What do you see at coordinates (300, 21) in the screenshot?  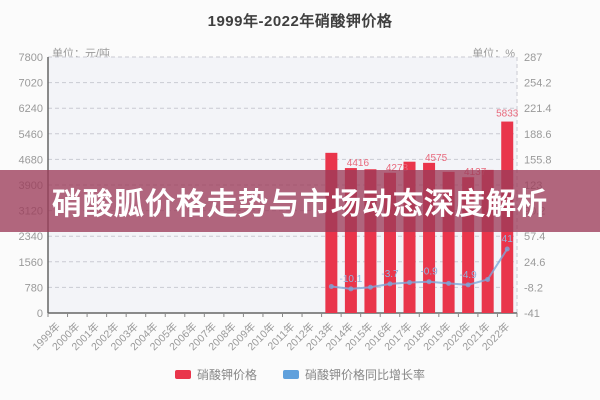 I see `page-title: 1999年-2022年硝酸钾价格` at bounding box center [300, 21].